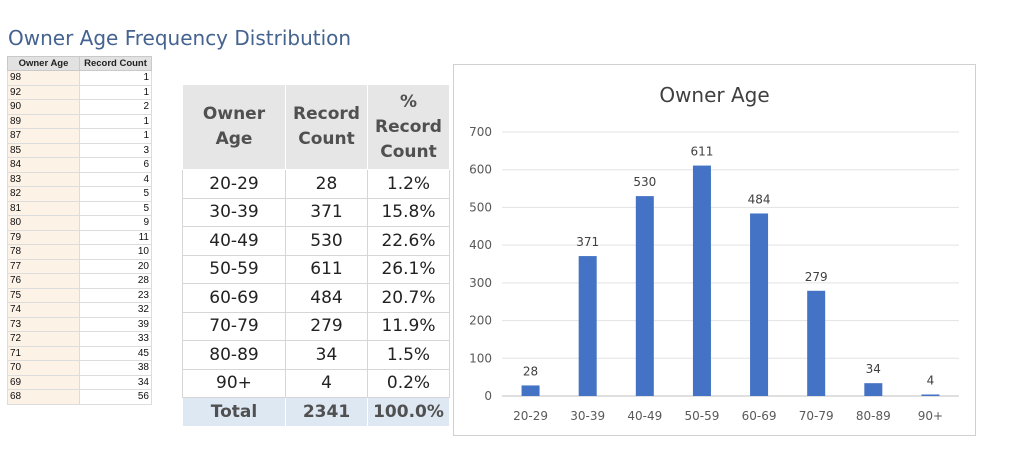 This screenshot has height=460, width=1024. Describe the element at coordinates (115, 150) in the screenshot. I see `raw-cell-record-count: 3` at that location.